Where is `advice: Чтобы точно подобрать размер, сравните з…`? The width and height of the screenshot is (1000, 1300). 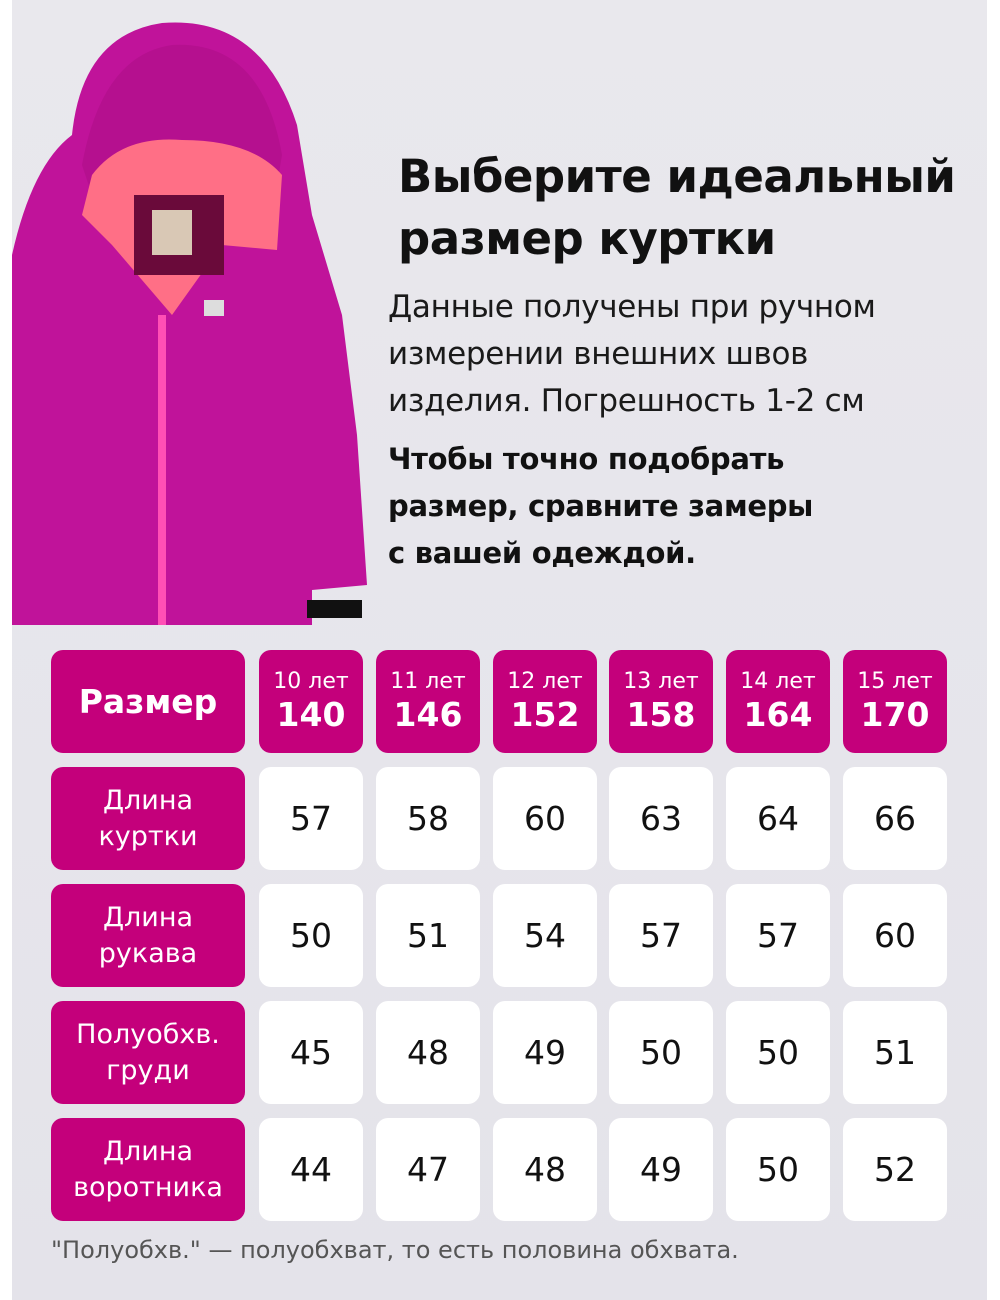
advice: Чтобы точно подобрать размер, сравните з… is located at coordinates (600, 506).